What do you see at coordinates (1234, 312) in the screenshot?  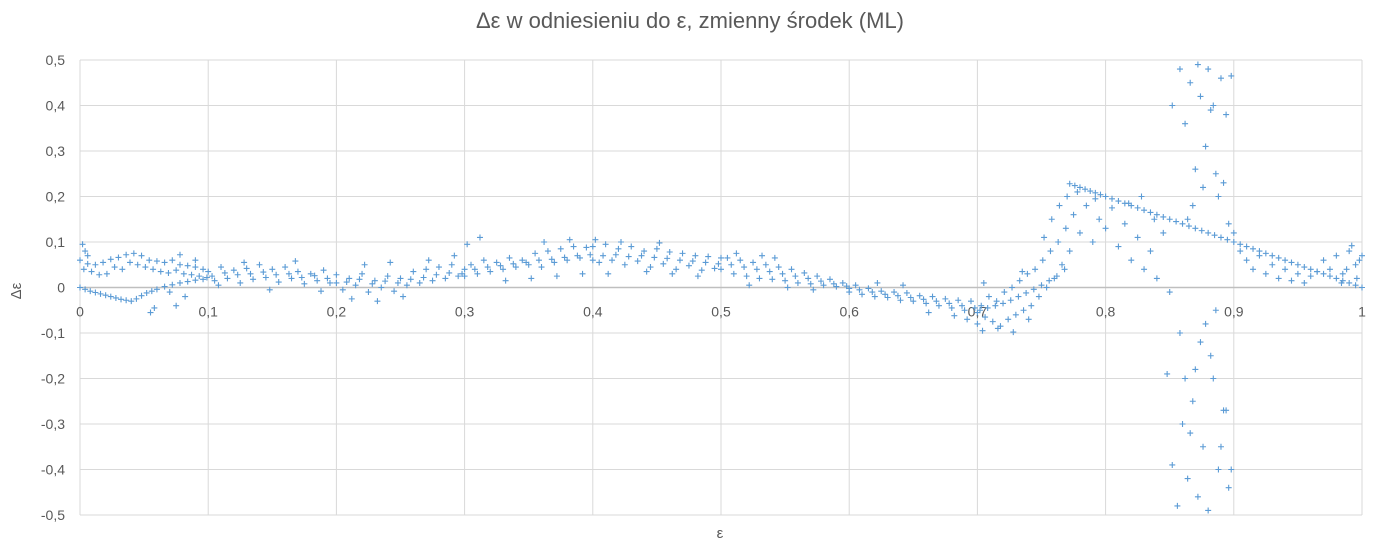 I see `x-tick-label: 0,9` at bounding box center [1234, 312].